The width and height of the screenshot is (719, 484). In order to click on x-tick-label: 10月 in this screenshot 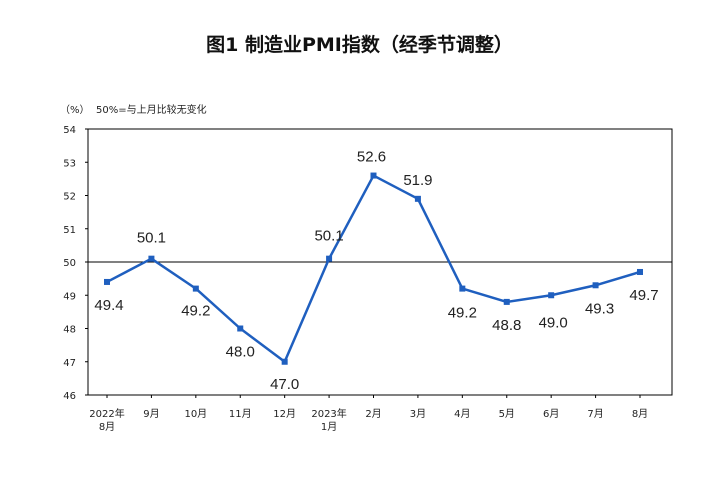, I will do `click(195, 414)`.